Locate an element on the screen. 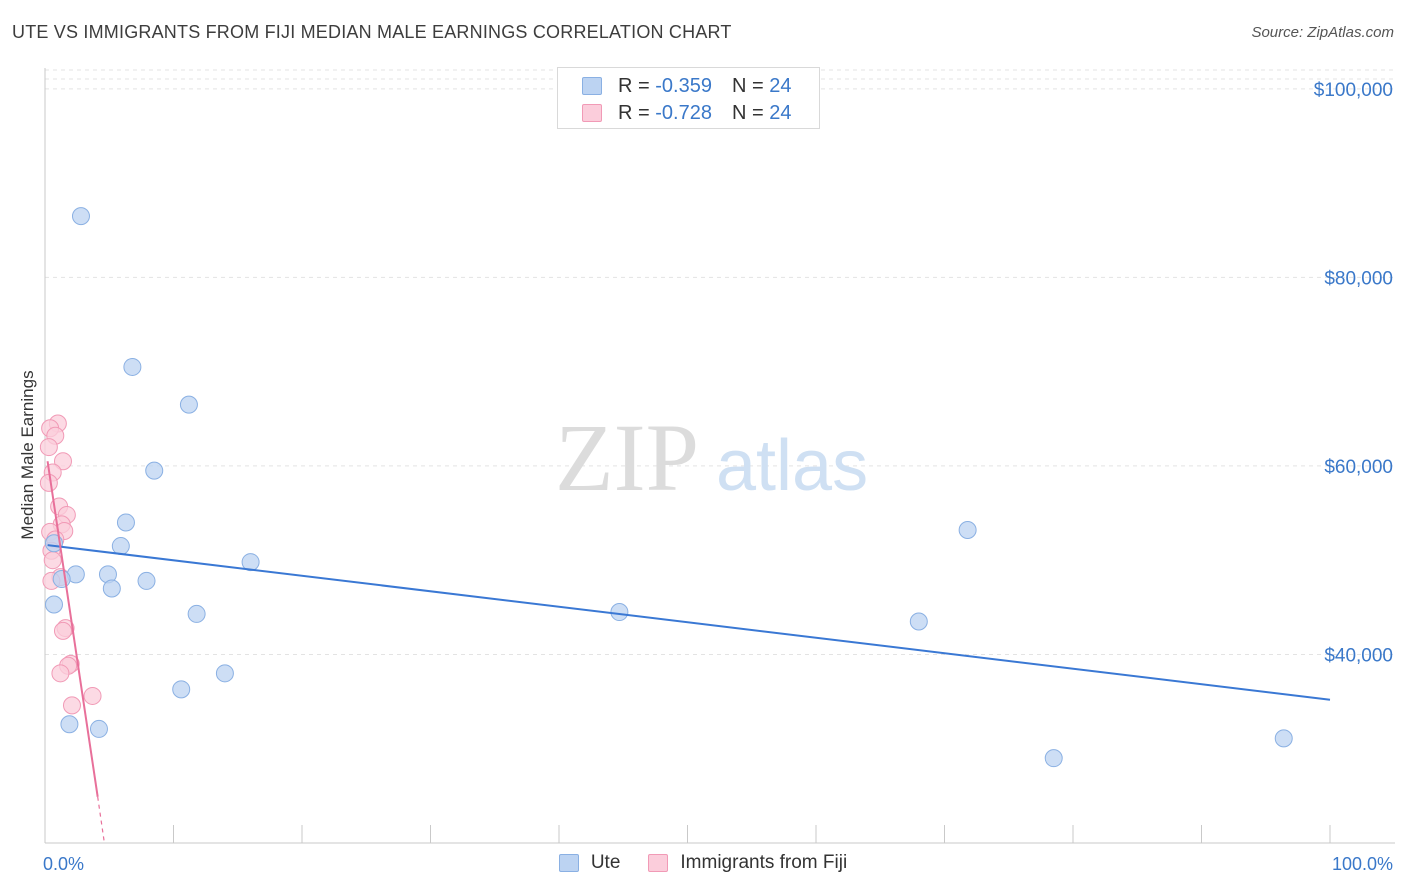  legend-ute-label: Ute is located at coordinates (605, 862).